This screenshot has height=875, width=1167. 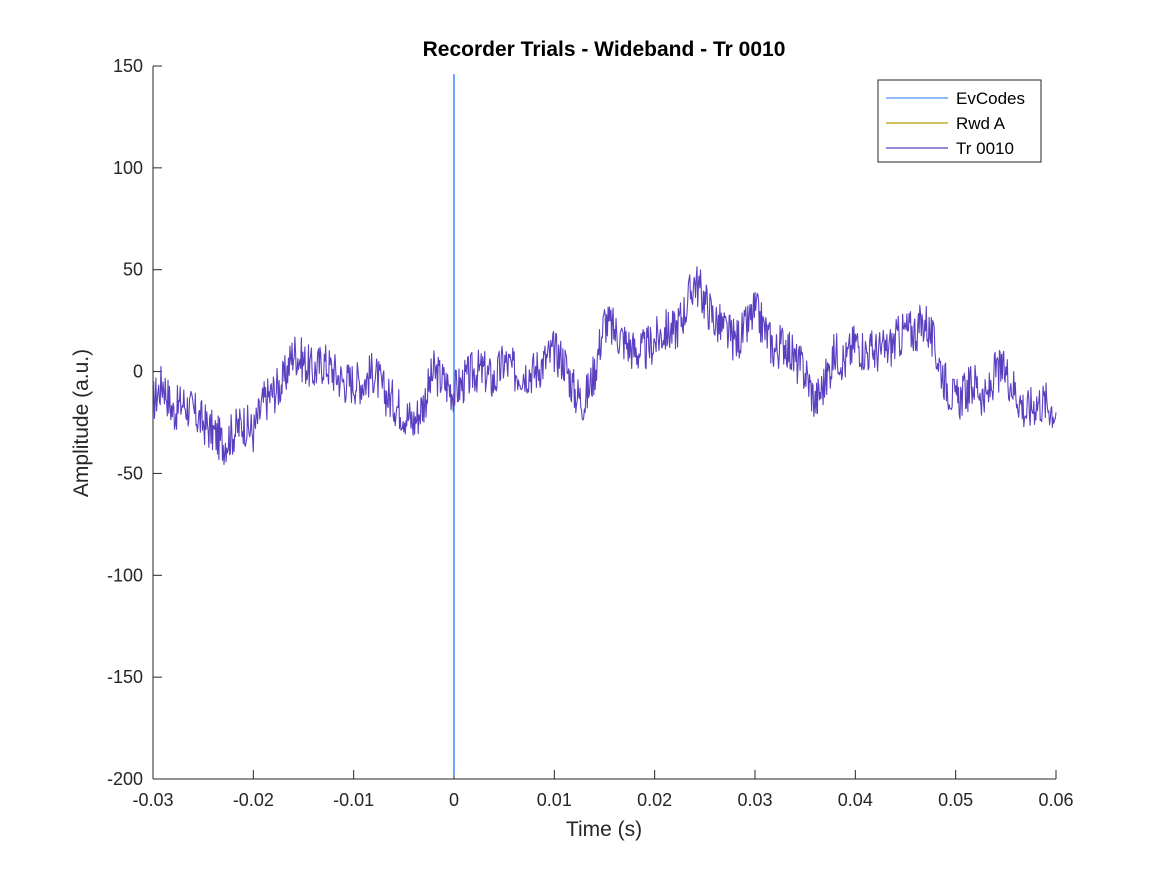 I want to click on x-tick-label: 0.01, so click(x=554, y=800).